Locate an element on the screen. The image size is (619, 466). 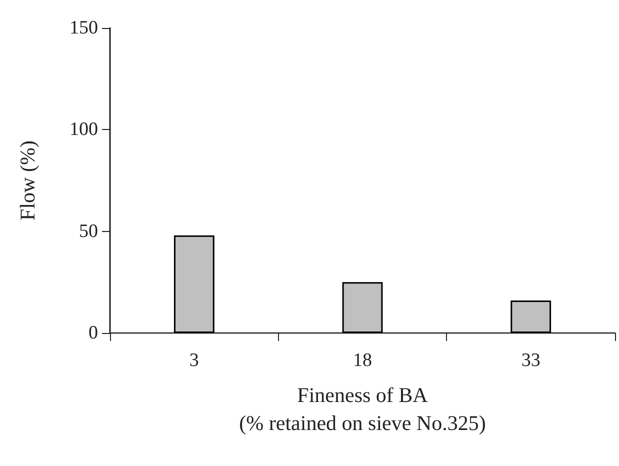
x-tick-label: 3 is located at coordinates (194, 360).